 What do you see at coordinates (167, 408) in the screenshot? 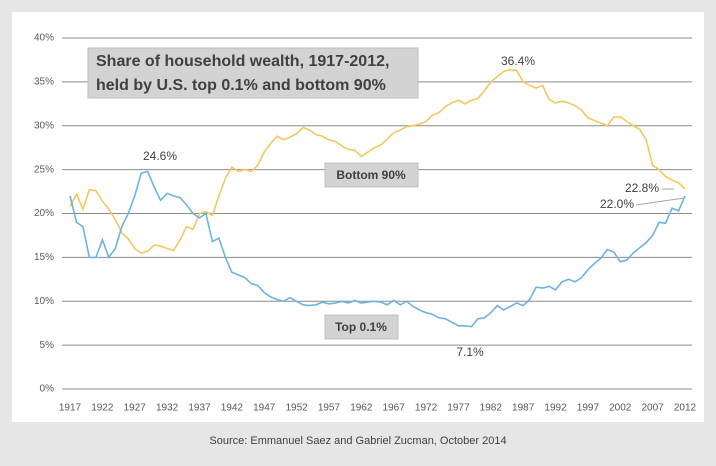
I see `x-tick-label: 1932` at bounding box center [167, 408].